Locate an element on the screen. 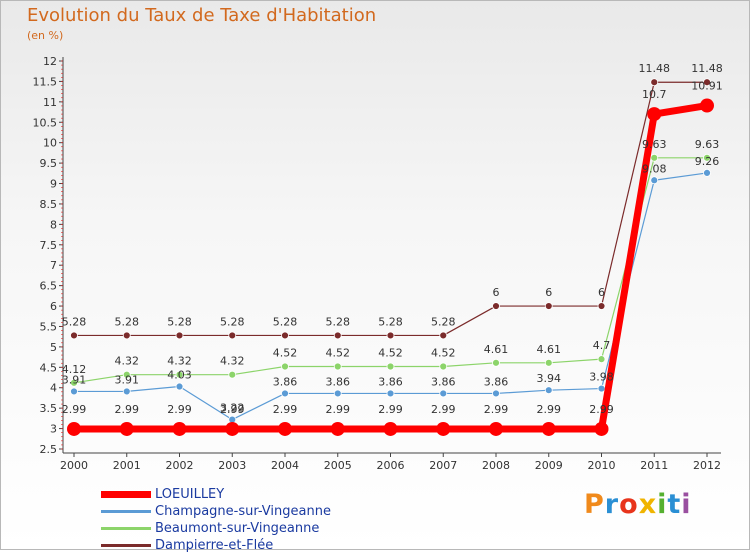 The height and width of the screenshot is (554, 750). x-tick-label: 2004 is located at coordinates (285, 465).